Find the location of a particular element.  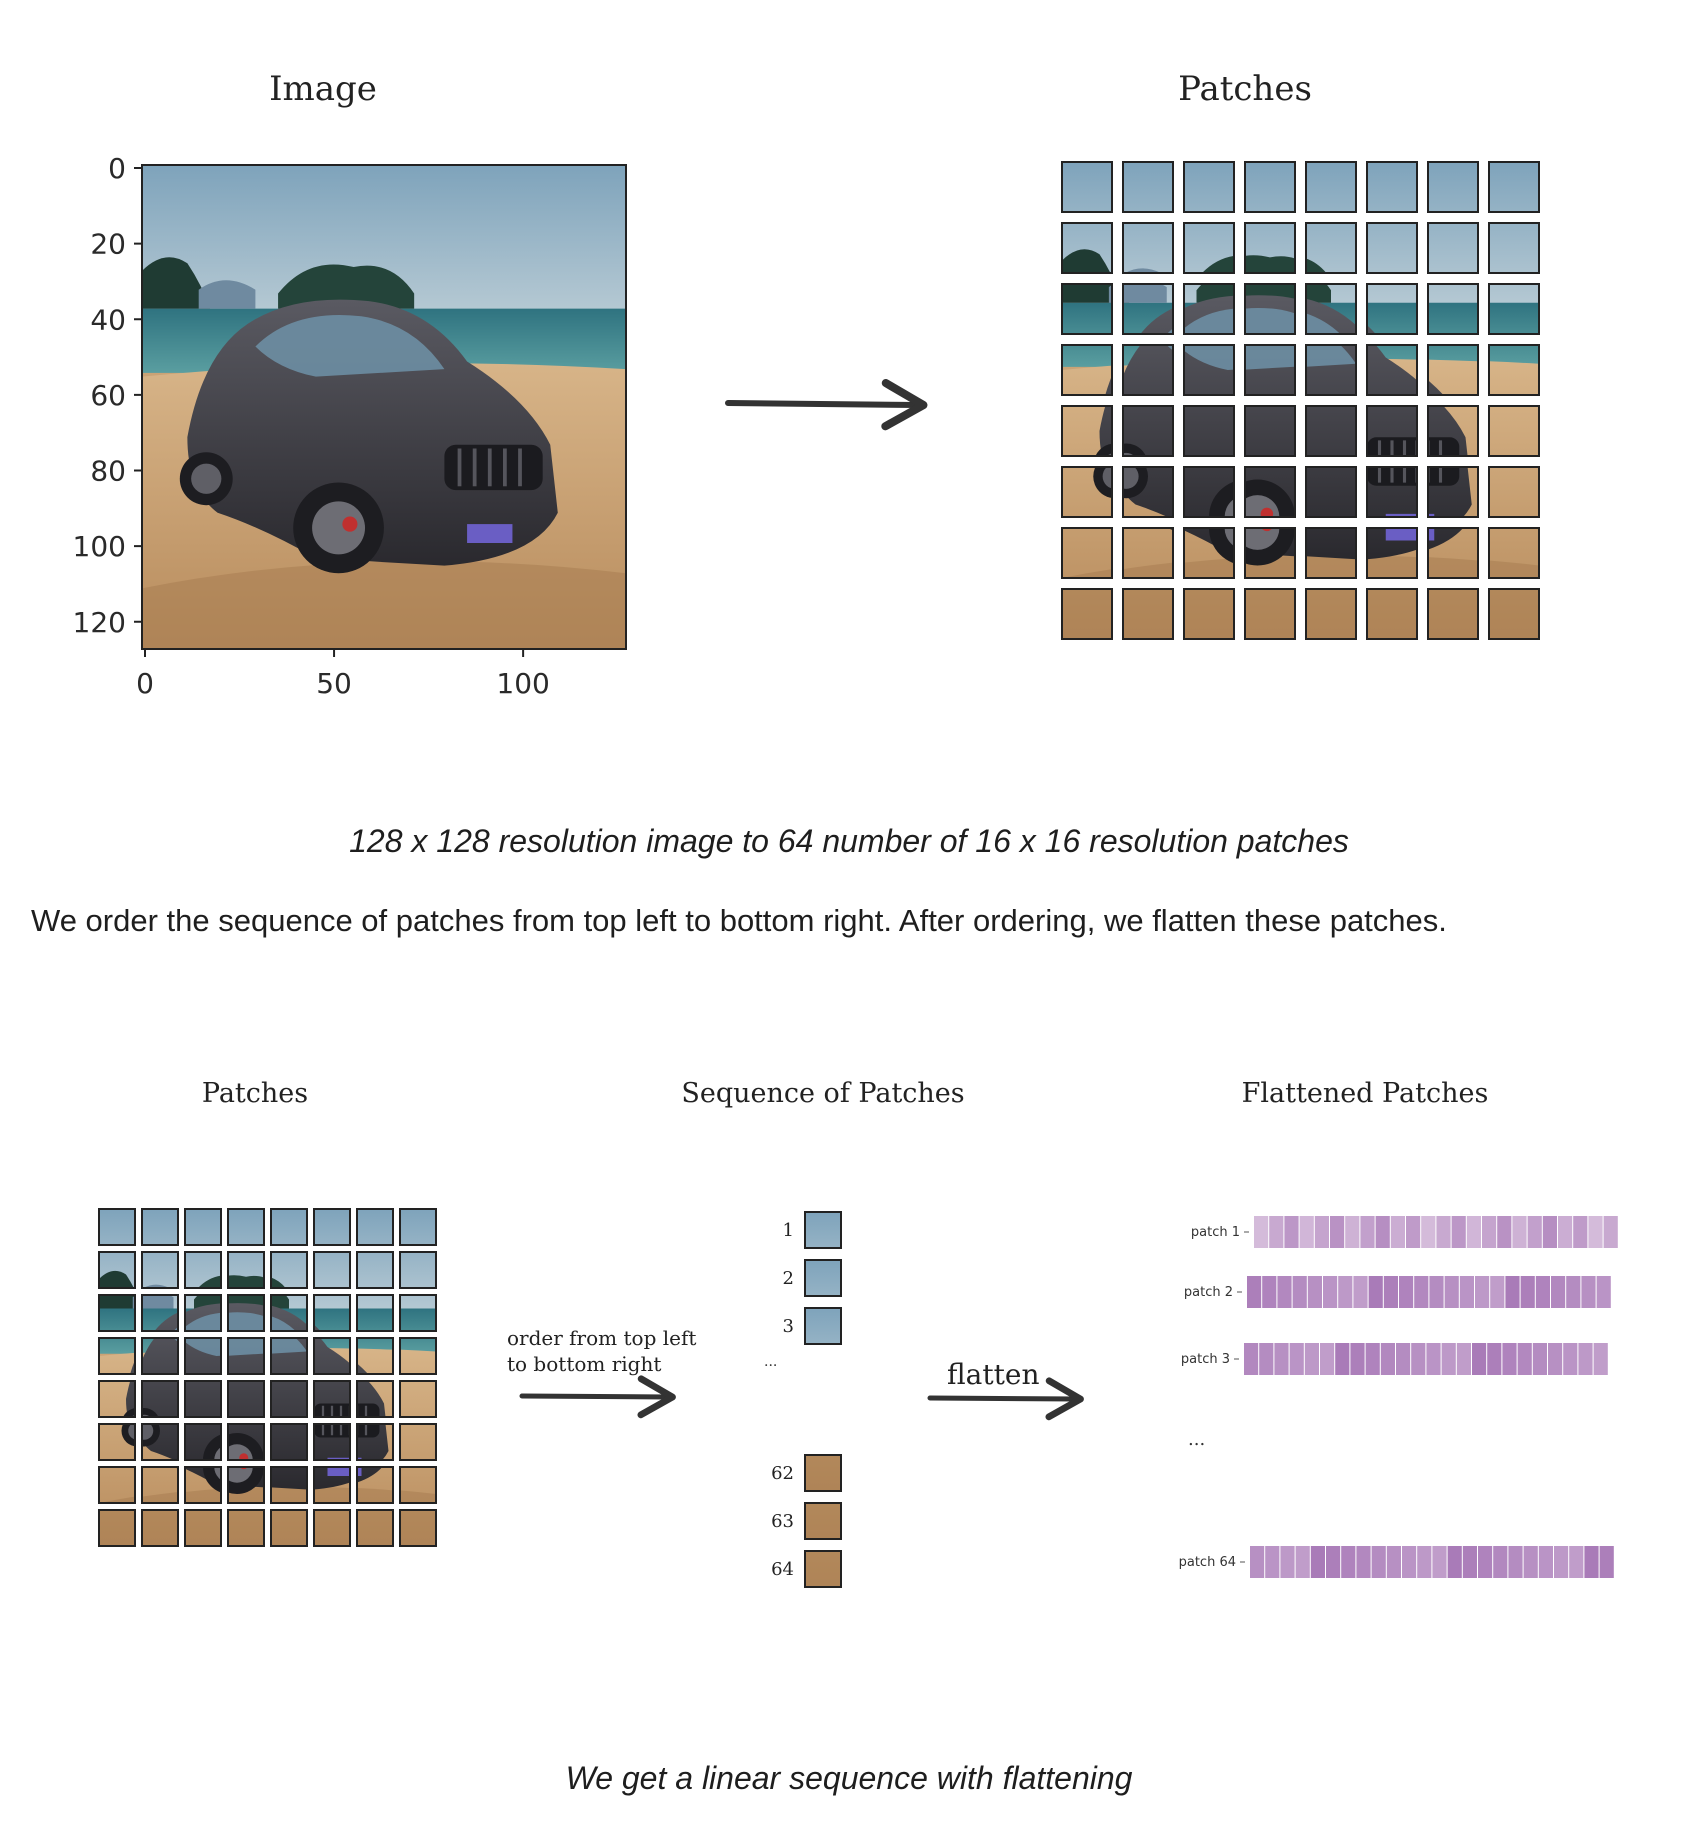

y-tick-label: 20 is located at coordinates (108, 244).